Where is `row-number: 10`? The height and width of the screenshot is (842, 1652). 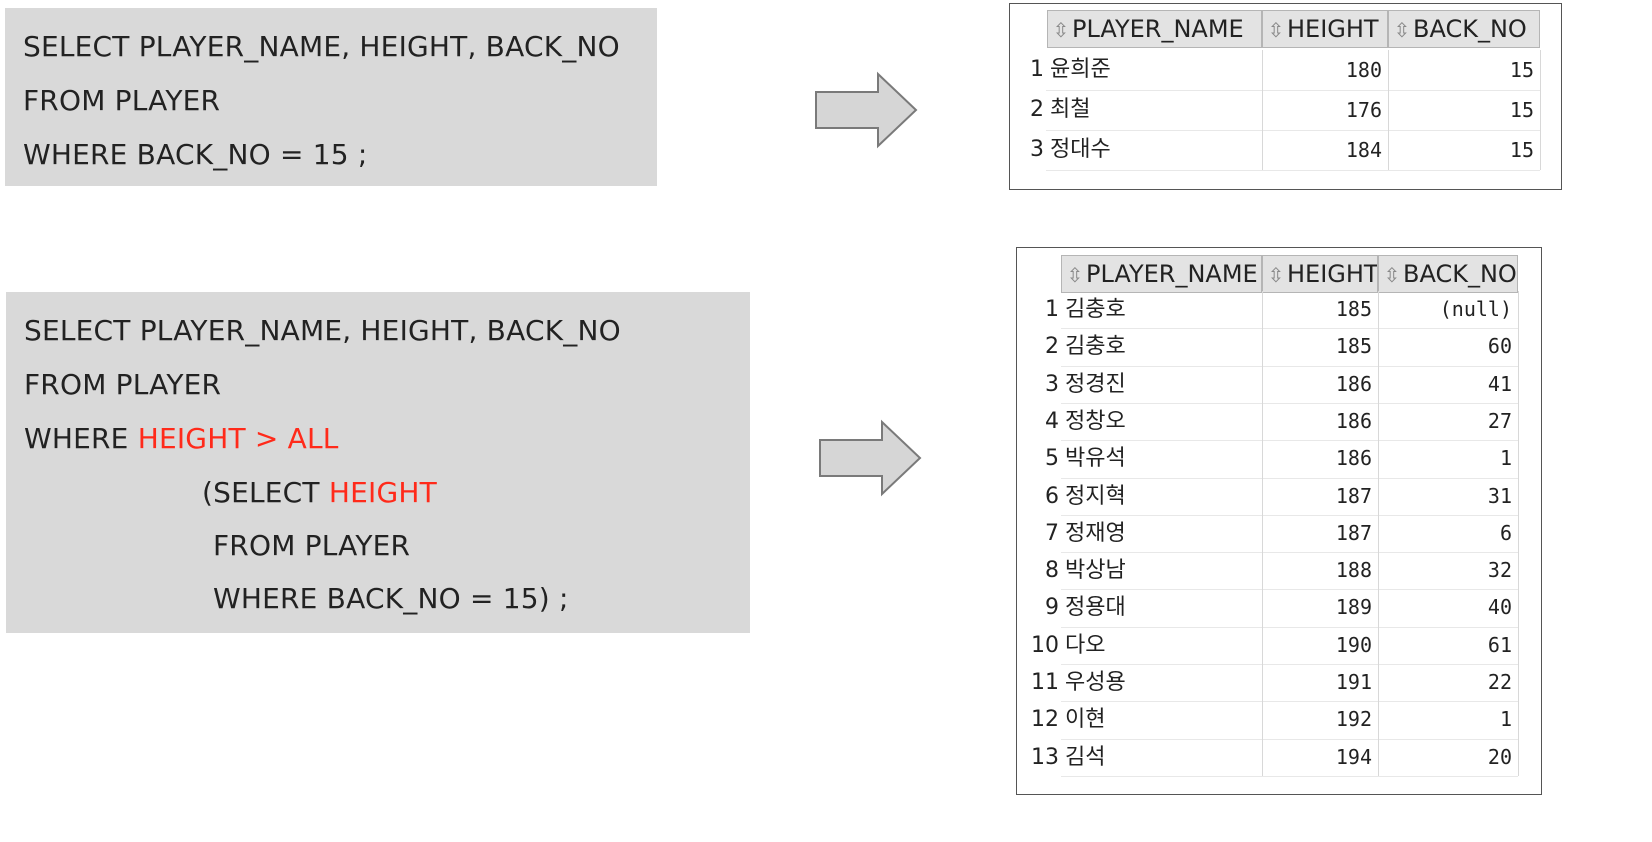 row-number: 10 is located at coordinates (1045, 645).